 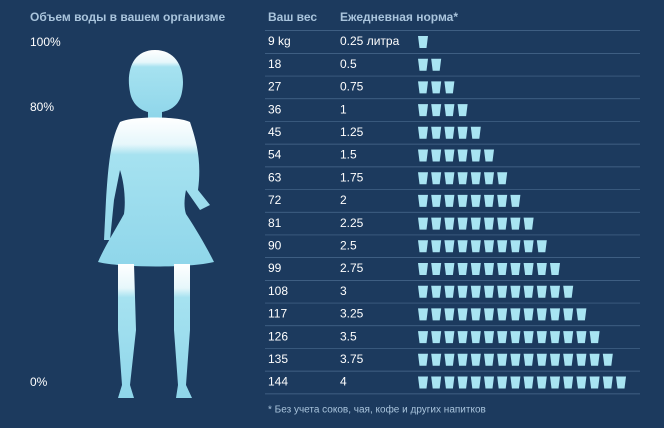 What do you see at coordinates (275, 155) in the screenshot?
I see `weight: 54` at bounding box center [275, 155].